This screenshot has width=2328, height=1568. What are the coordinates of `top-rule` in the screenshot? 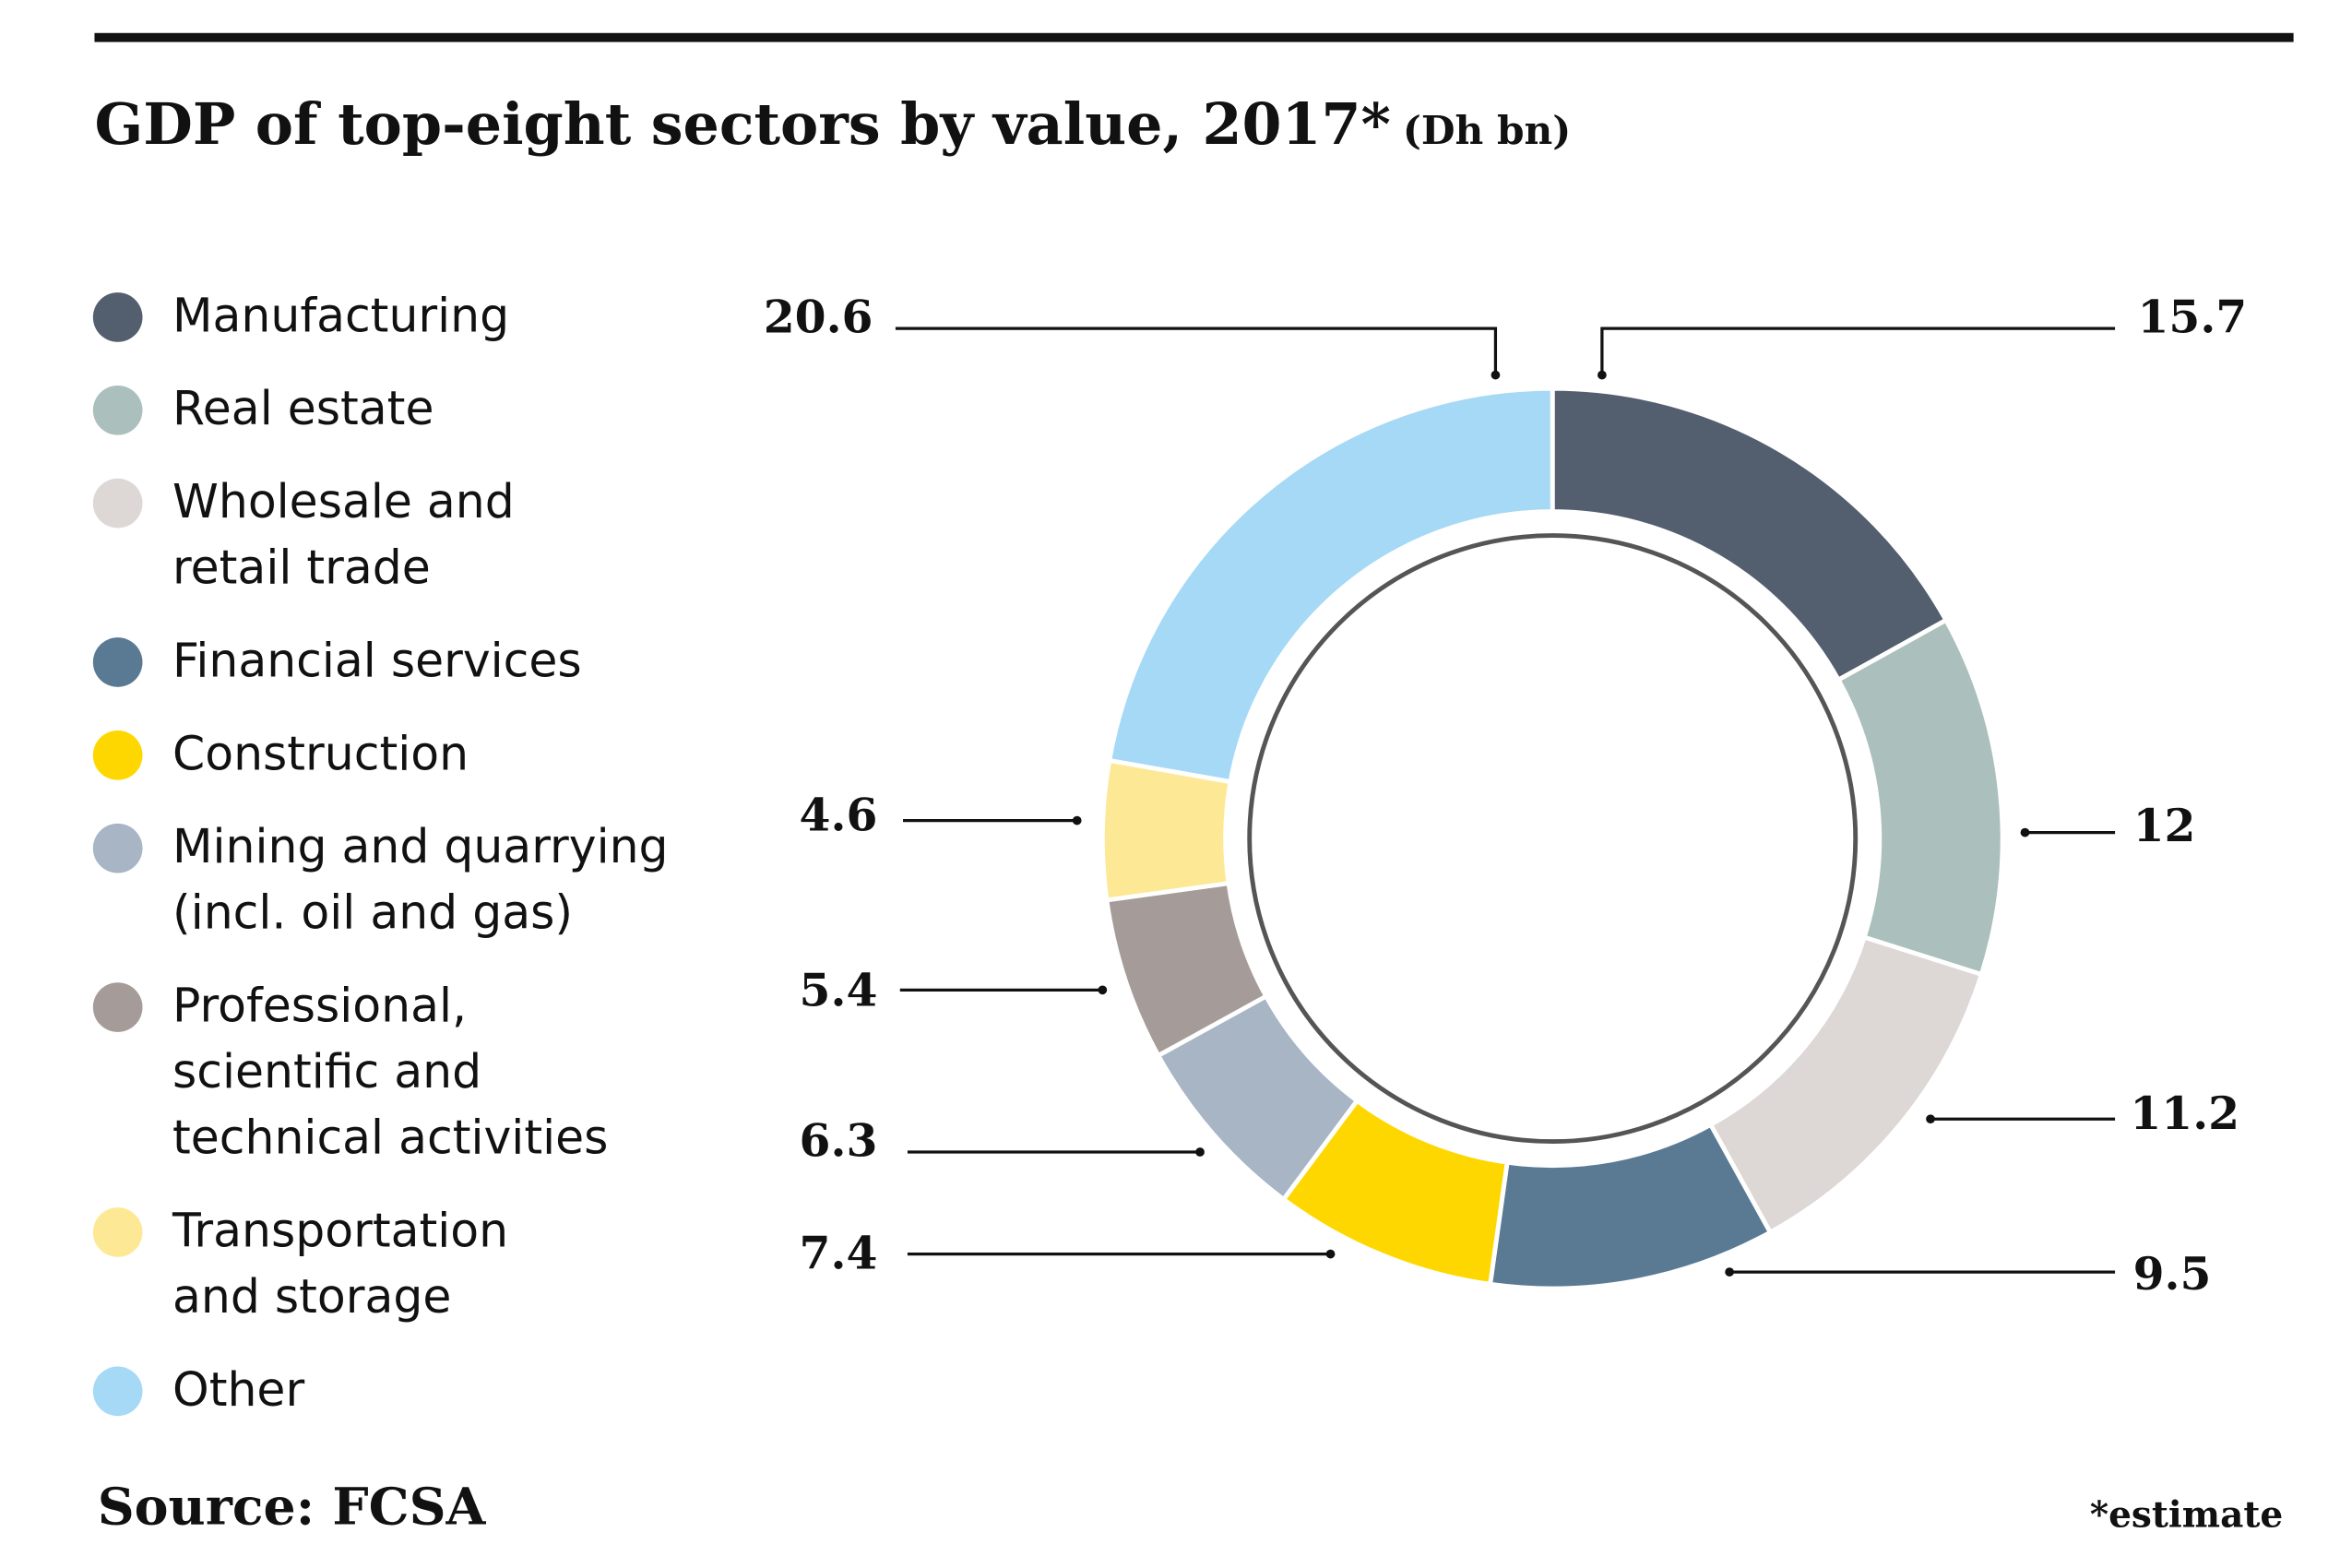 It's located at (1194, 37).